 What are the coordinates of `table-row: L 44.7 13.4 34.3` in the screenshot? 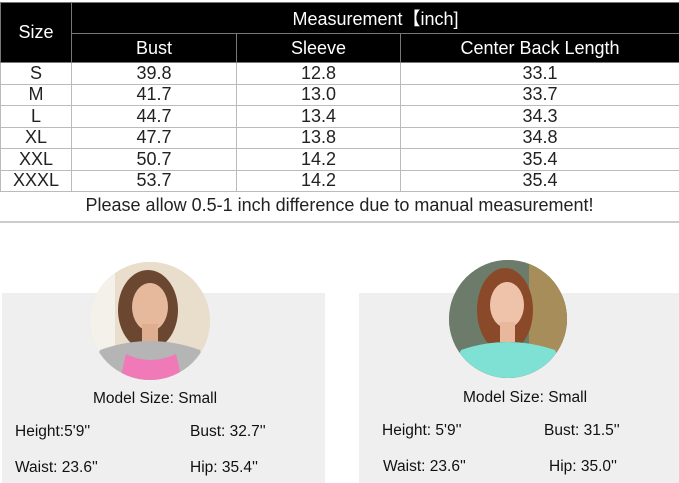 It's located at (339, 116).